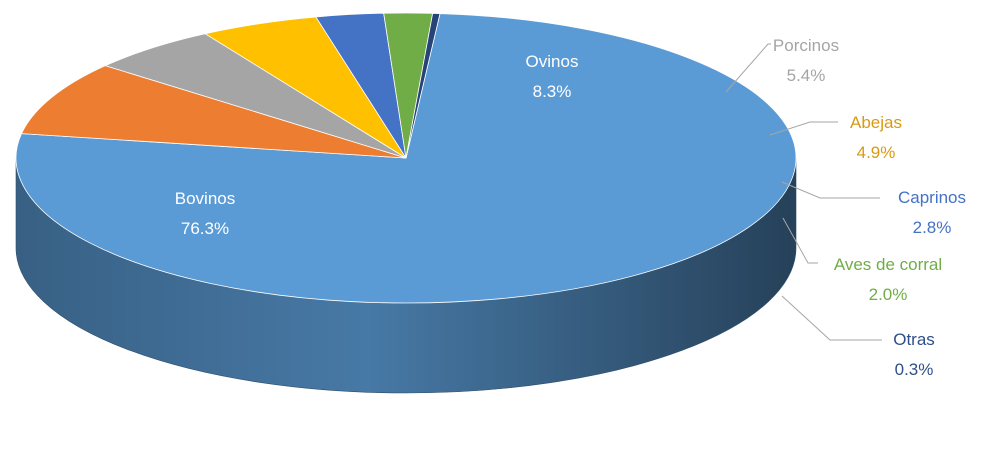 This screenshot has height=472, width=999. What do you see at coordinates (876, 152) in the screenshot?
I see `slice-value-abejas: 4.9%` at bounding box center [876, 152].